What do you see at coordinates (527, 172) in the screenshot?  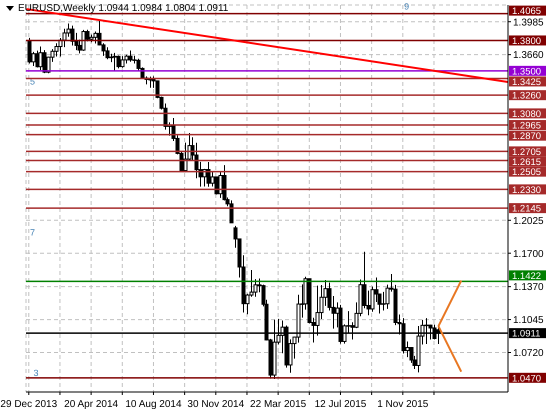 I see `ref-line-label: 1.2505` at bounding box center [527, 172].